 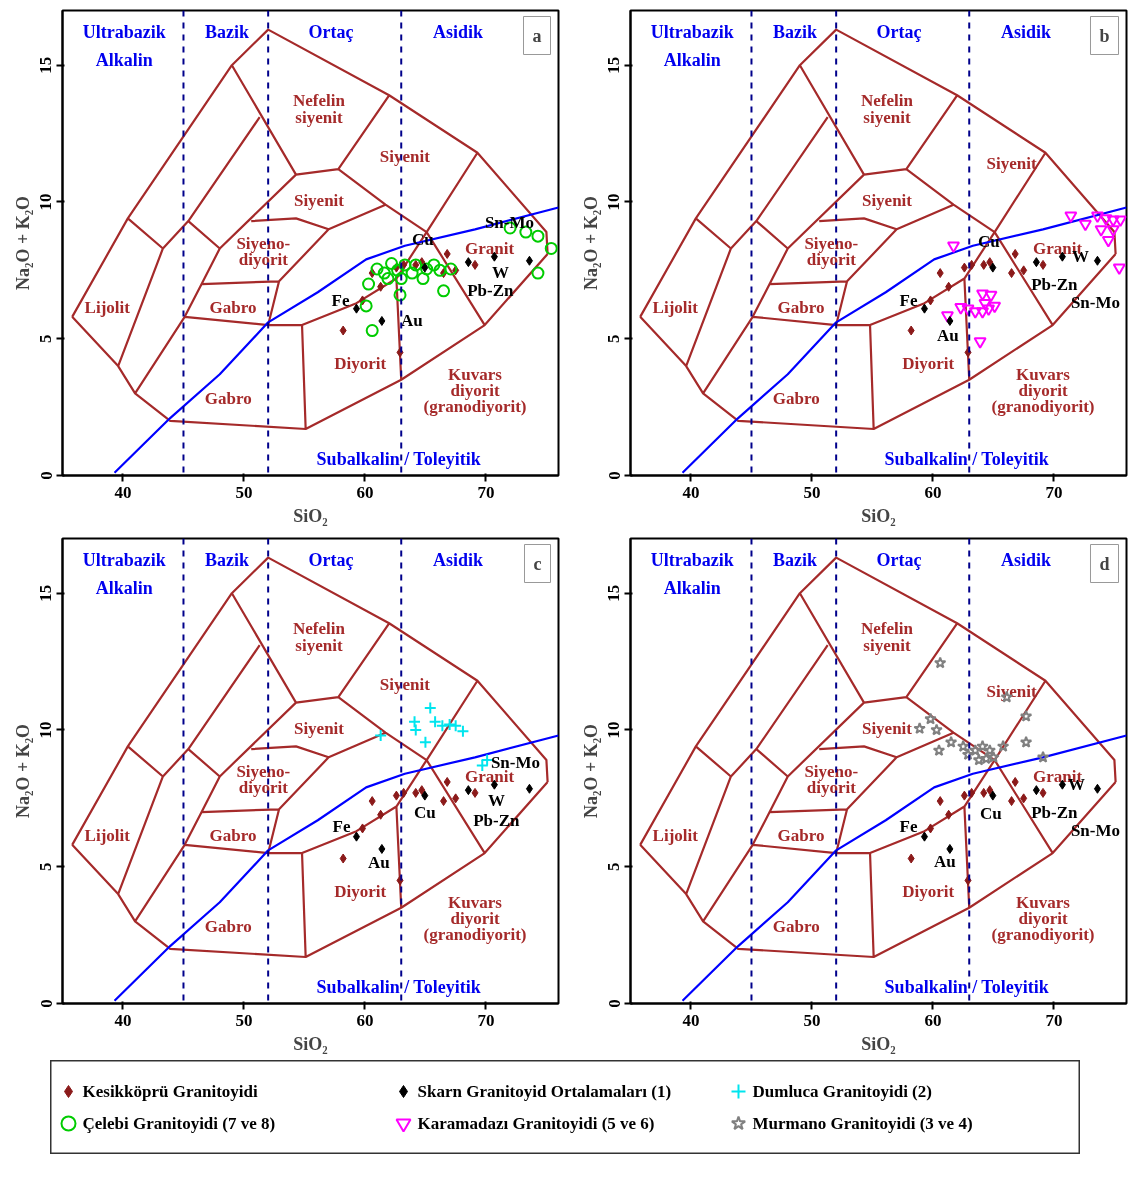 What do you see at coordinates (544, 1091) in the screenshot?
I see `legend-label: Skarn Granitoyid Ortalamaları (1)` at bounding box center [544, 1091].